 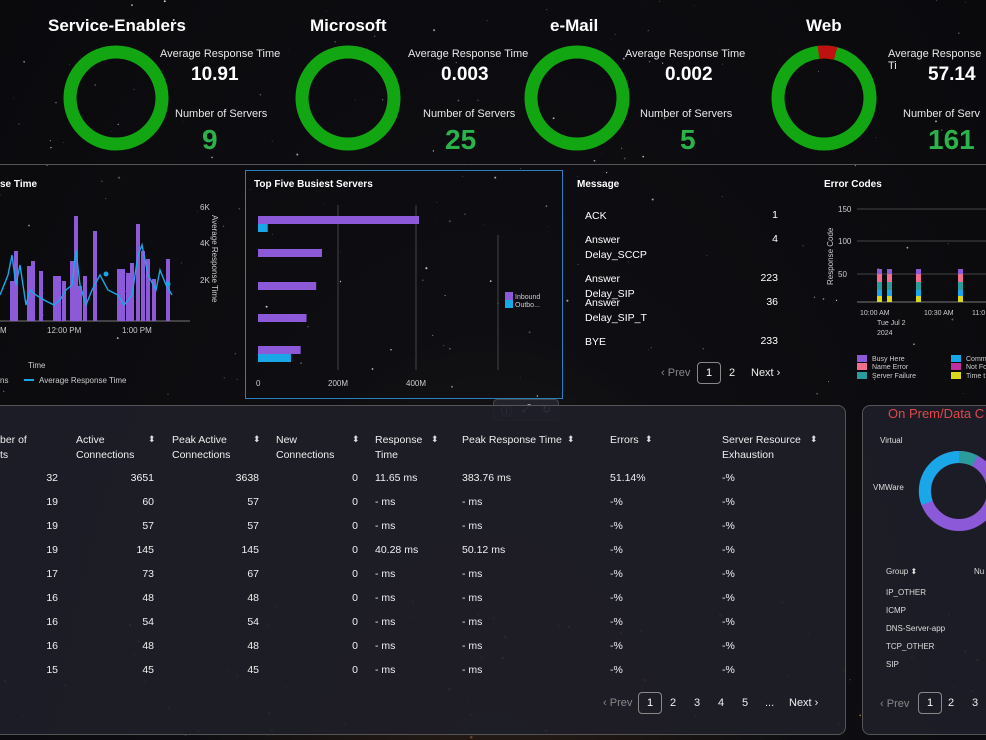 I want to click on side-page-1: 1, so click(x=930, y=703).